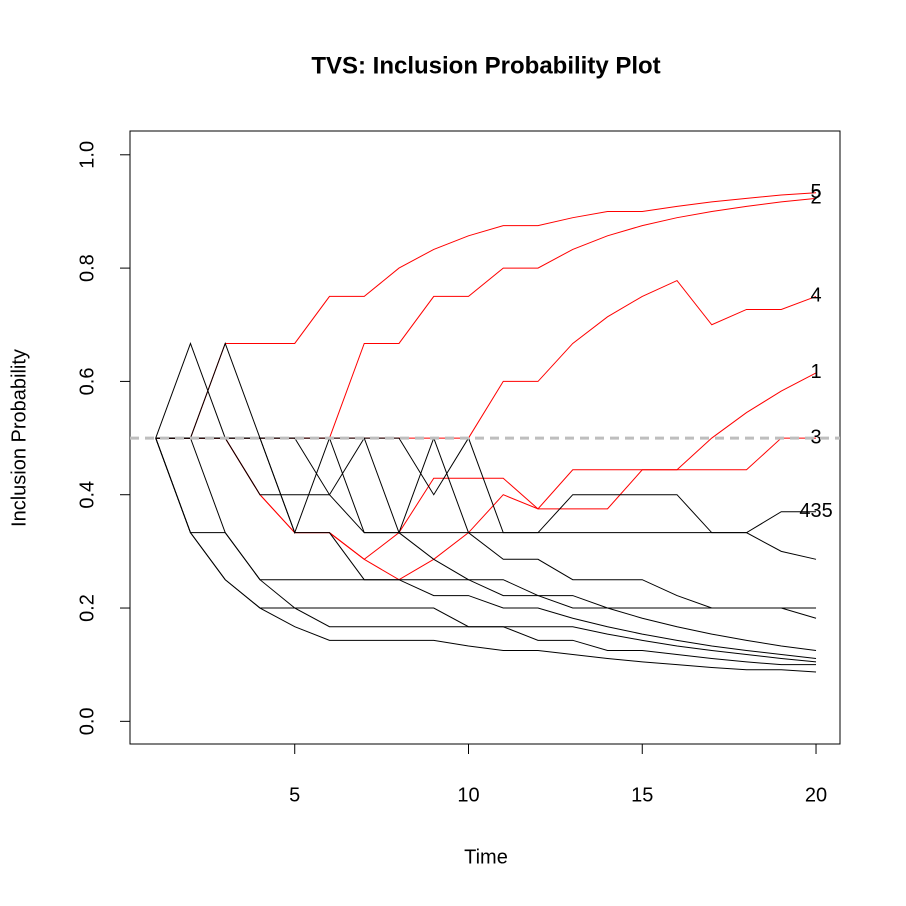  I want to click on series-label: 4, so click(815, 296).